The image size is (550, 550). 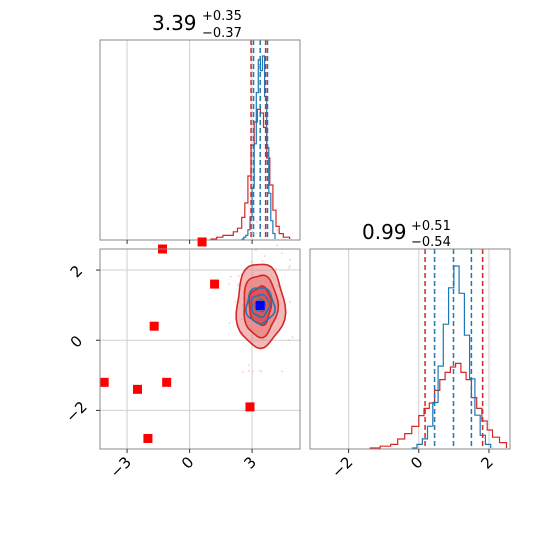 What do you see at coordinates (222, 16) in the screenshot?
I see `title-param1-plus: +0.35` at bounding box center [222, 16].